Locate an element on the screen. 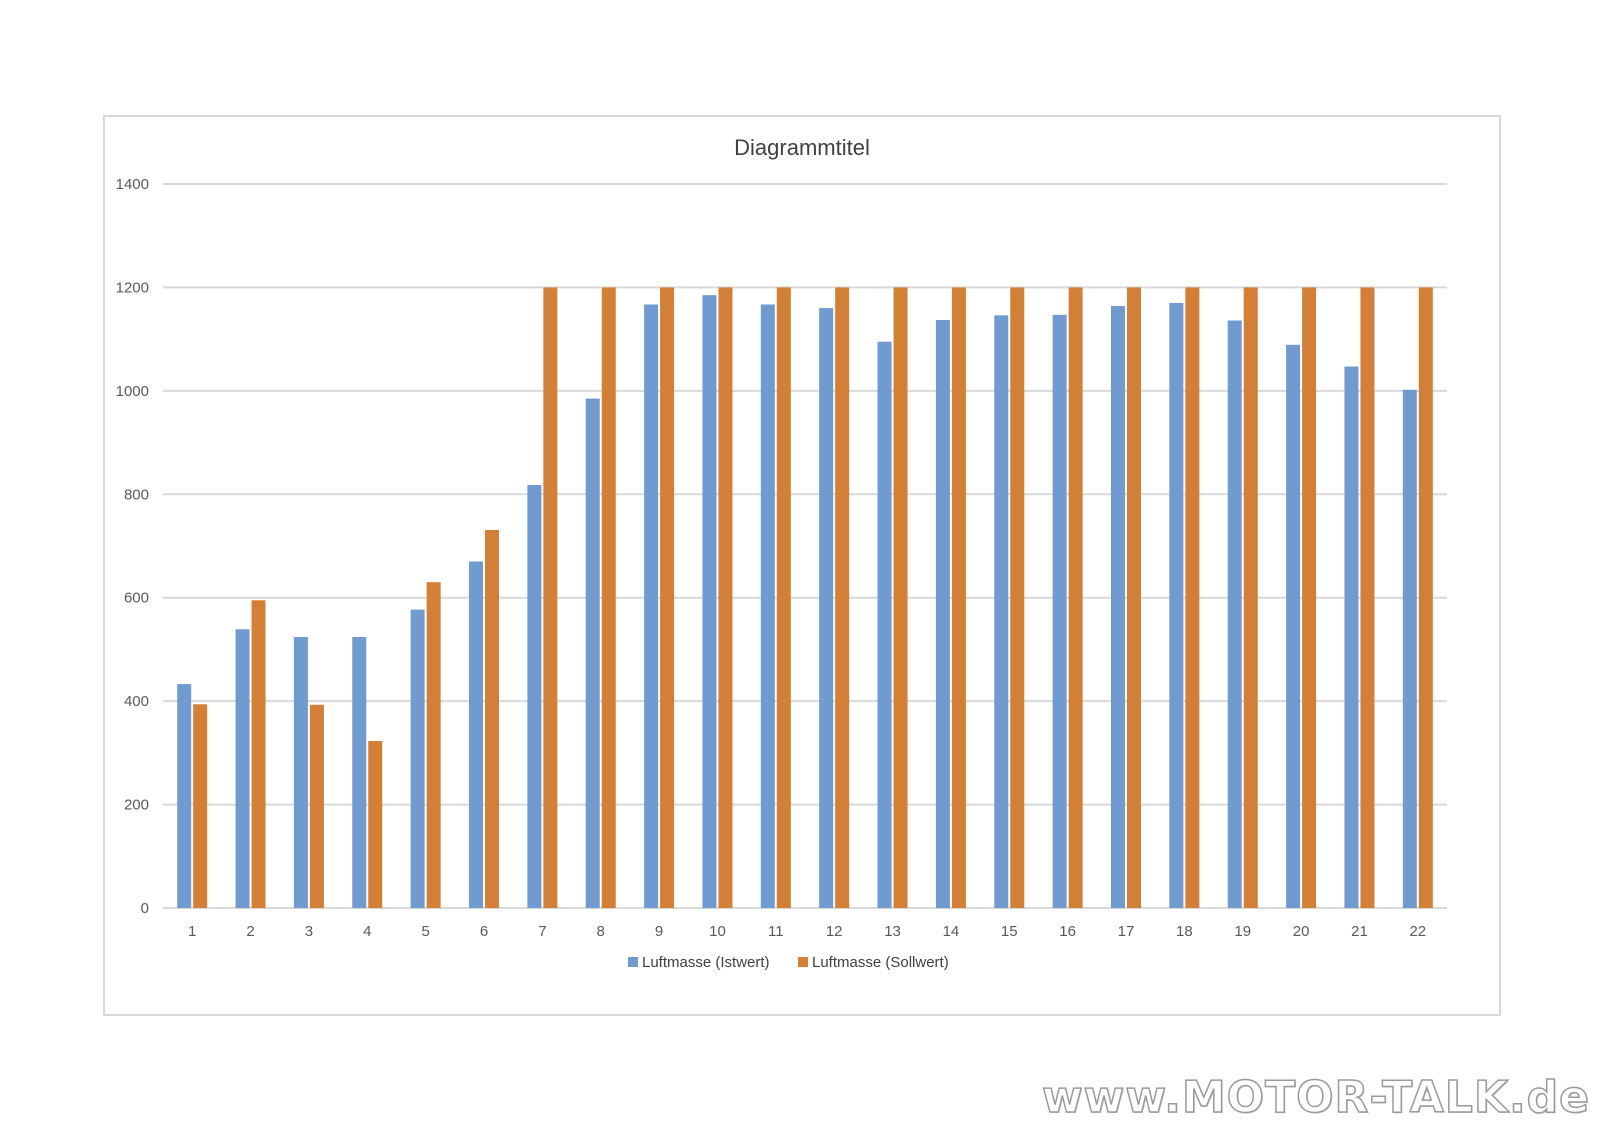 The height and width of the screenshot is (1131, 1600). x-tick-label: 4 is located at coordinates (367, 931).